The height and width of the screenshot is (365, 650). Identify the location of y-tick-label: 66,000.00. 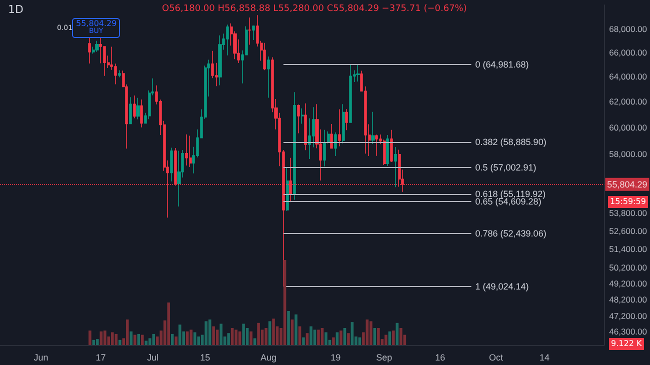
(628, 52).